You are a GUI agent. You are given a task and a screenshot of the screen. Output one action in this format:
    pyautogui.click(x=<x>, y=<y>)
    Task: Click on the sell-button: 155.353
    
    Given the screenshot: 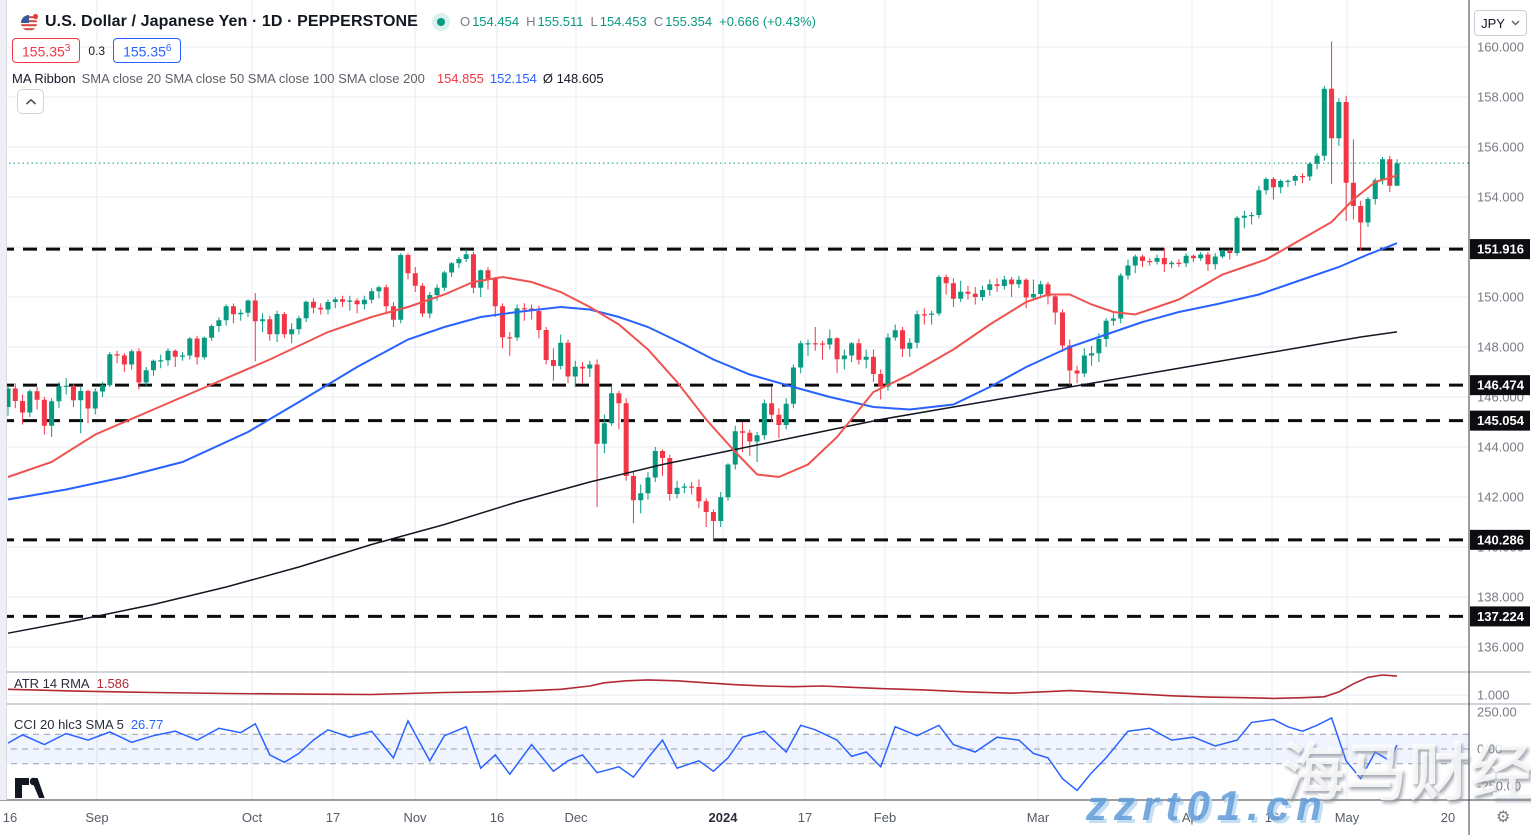 What is the action you would take?
    pyautogui.click(x=46, y=50)
    